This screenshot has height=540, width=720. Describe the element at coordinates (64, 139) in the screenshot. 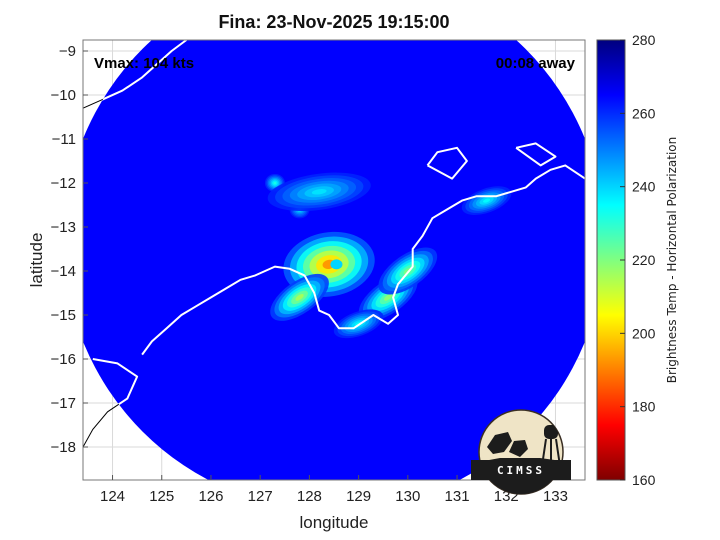

I see `y-tick-label: −11` at that location.